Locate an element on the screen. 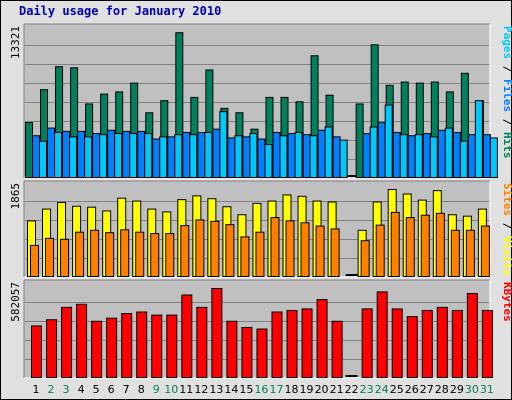  day-label-23: 23 is located at coordinates (367, 389).